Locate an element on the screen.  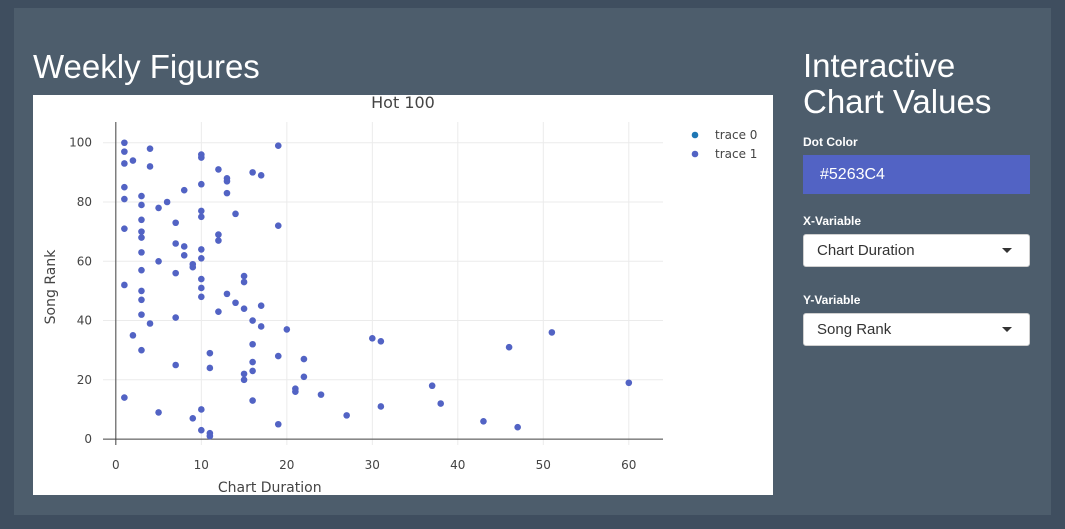
x-tick-label: 10 is located at coordinates (201, 465).